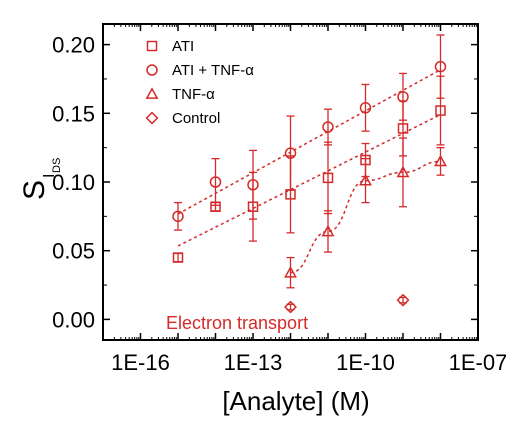 The height and width of the screenshot is (424, 506). What do you see at coordinates (295, 401) in the screenshot?
I see `x-axis-title: [Analyte] (M)` at bounding box center [295, 401].